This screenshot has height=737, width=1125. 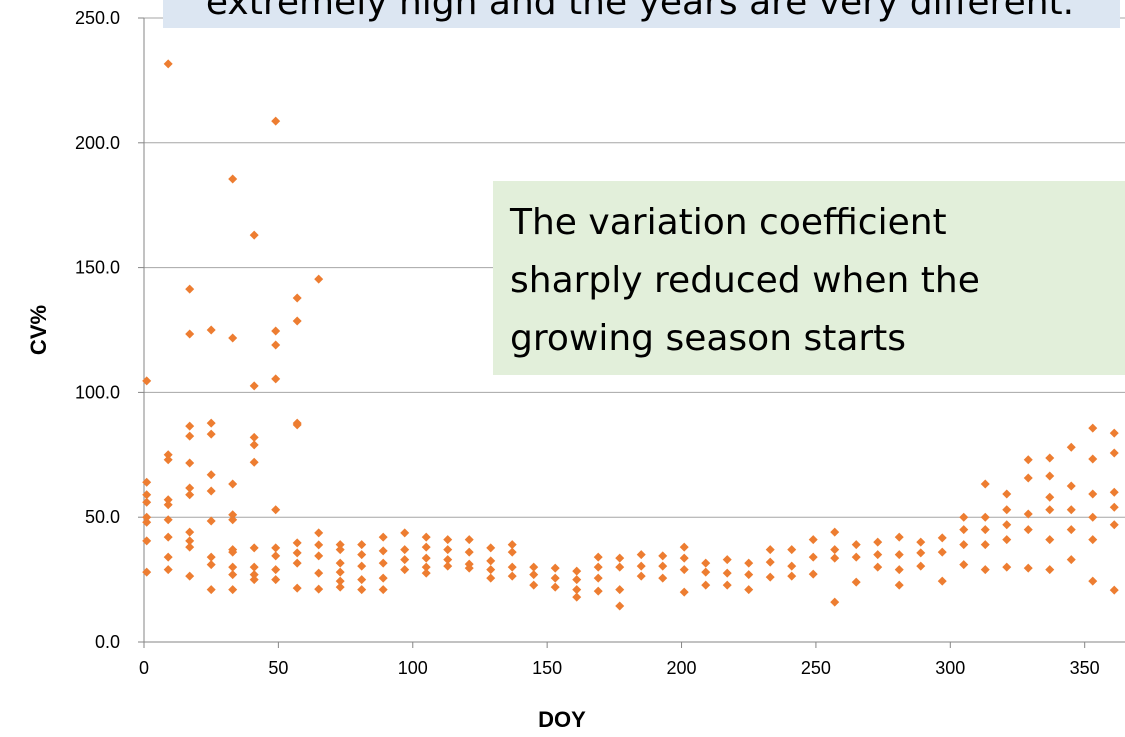 I want to click on y-axis-title: CV%, so click(x=38, y=330).